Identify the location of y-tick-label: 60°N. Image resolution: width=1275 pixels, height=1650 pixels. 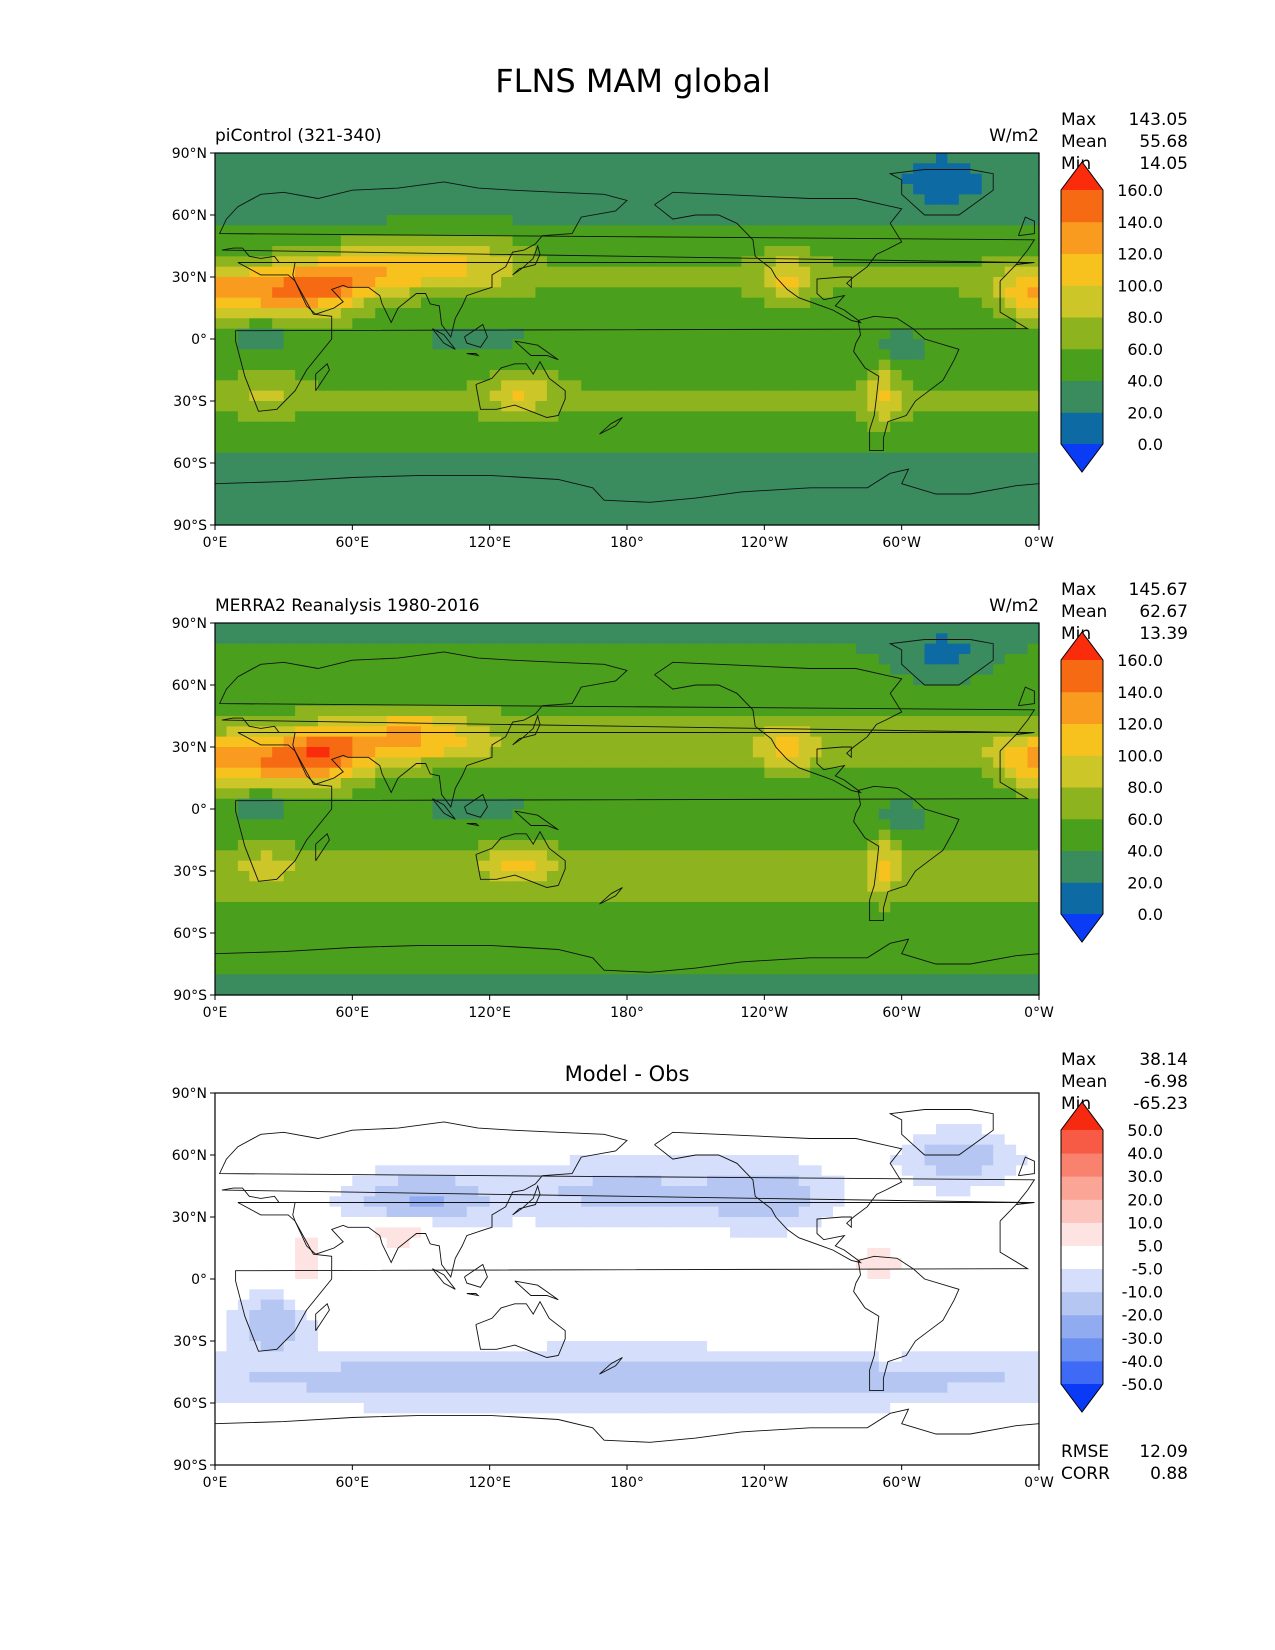
(189, 216).